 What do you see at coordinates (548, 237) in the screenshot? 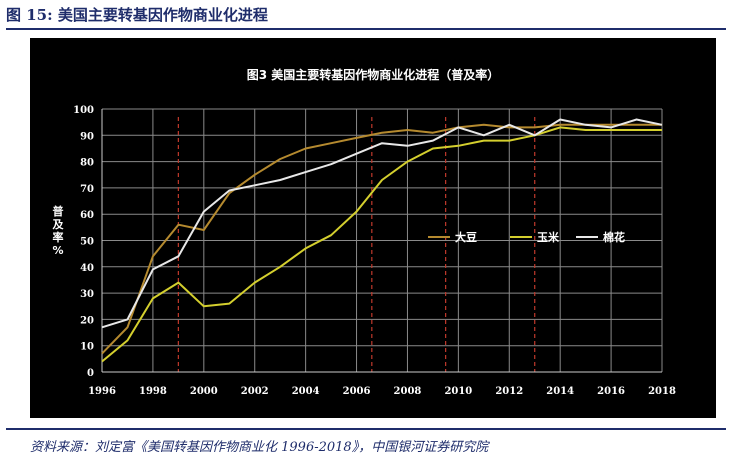
I see `legend-label-1: 玉米` at bounding box center [548, 237].